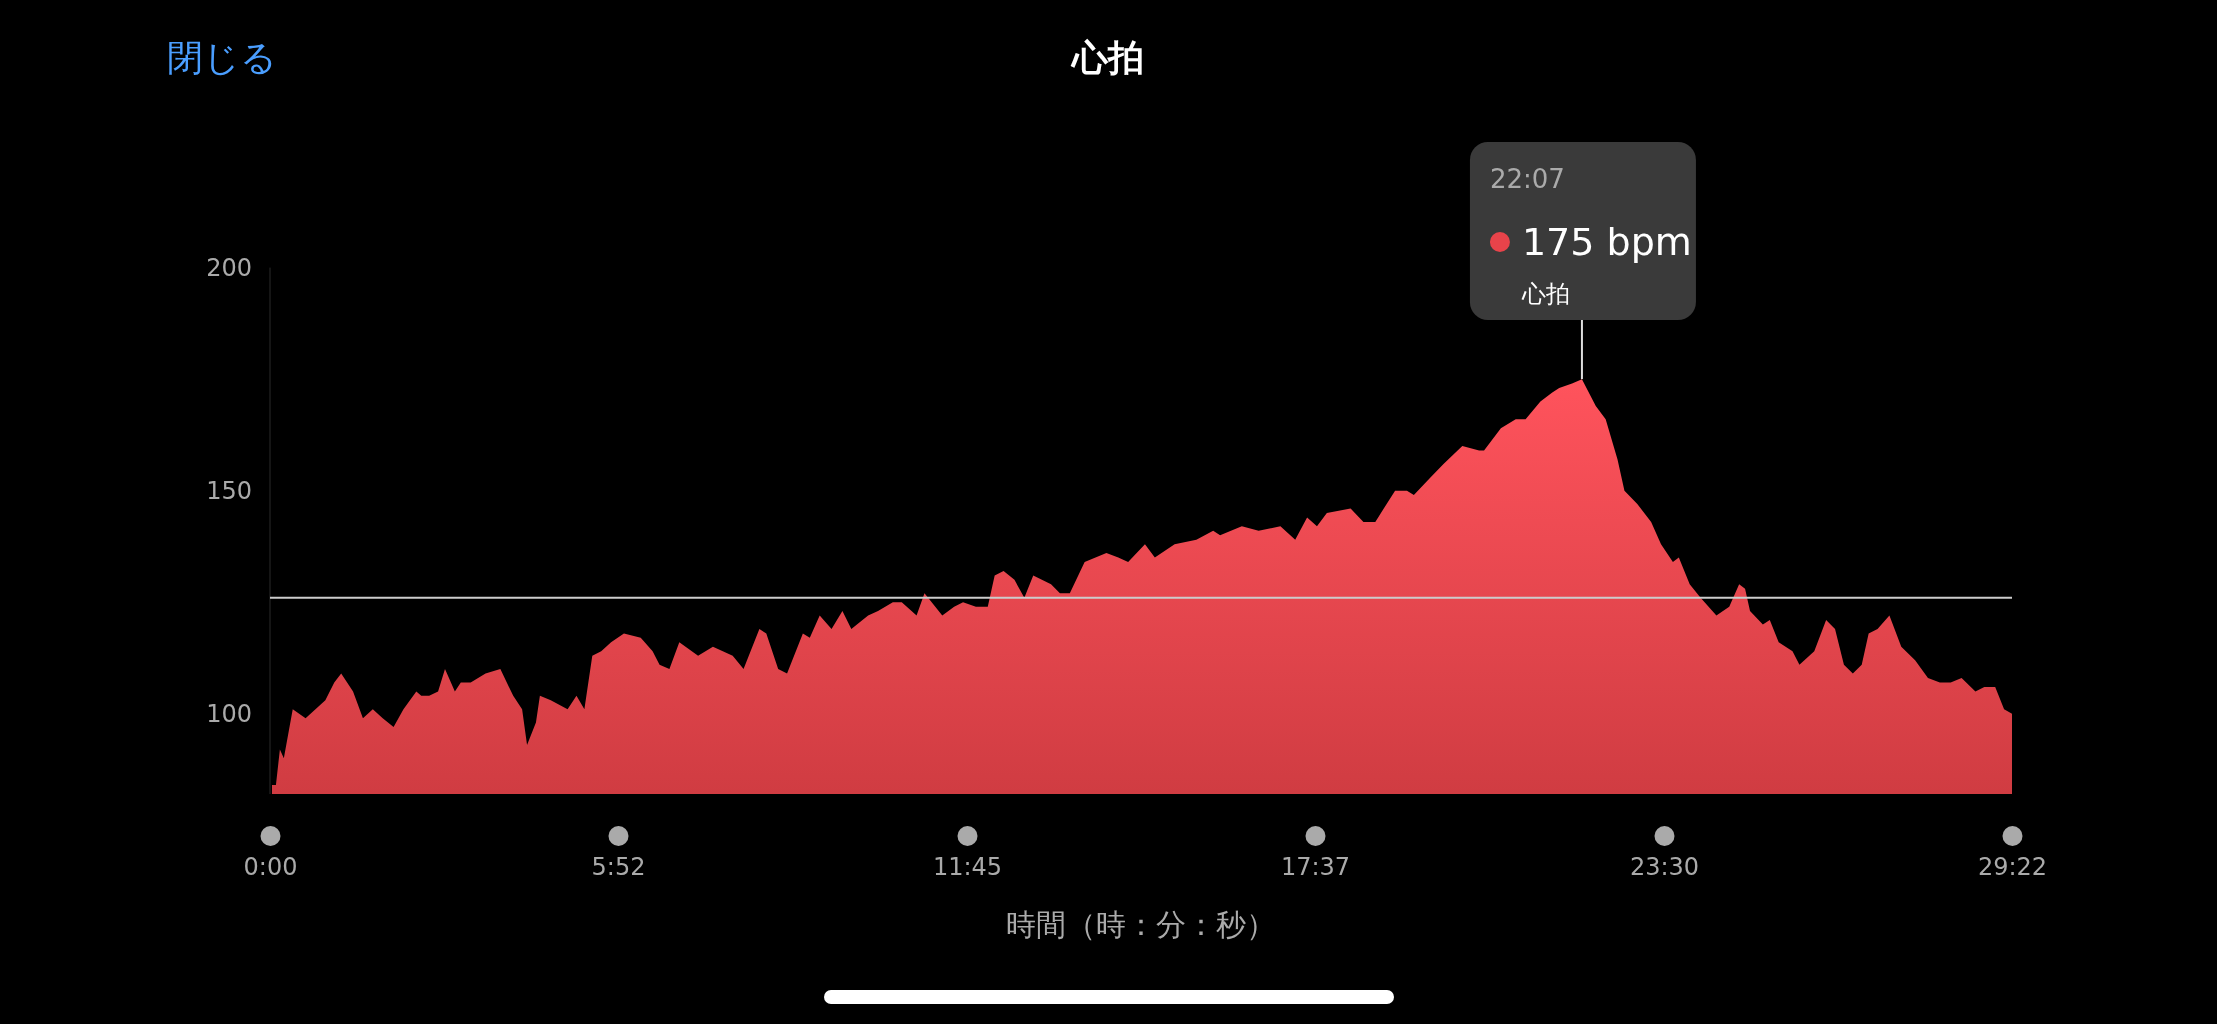 The image size is (2217, 1024). Describe the element at coordinates (1606, 242) in the screenshot. I see `text: 175 bpm` at that location.